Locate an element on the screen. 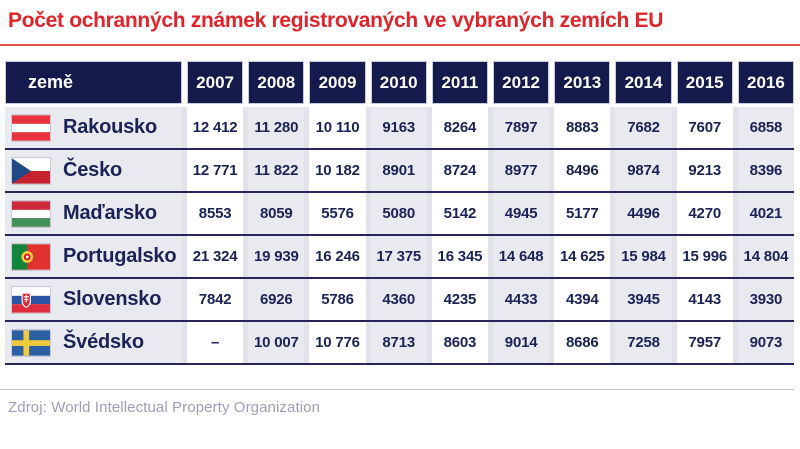 The image size is (800, 449). year-header-2009: 2009 is located at coordinates (337, 82).